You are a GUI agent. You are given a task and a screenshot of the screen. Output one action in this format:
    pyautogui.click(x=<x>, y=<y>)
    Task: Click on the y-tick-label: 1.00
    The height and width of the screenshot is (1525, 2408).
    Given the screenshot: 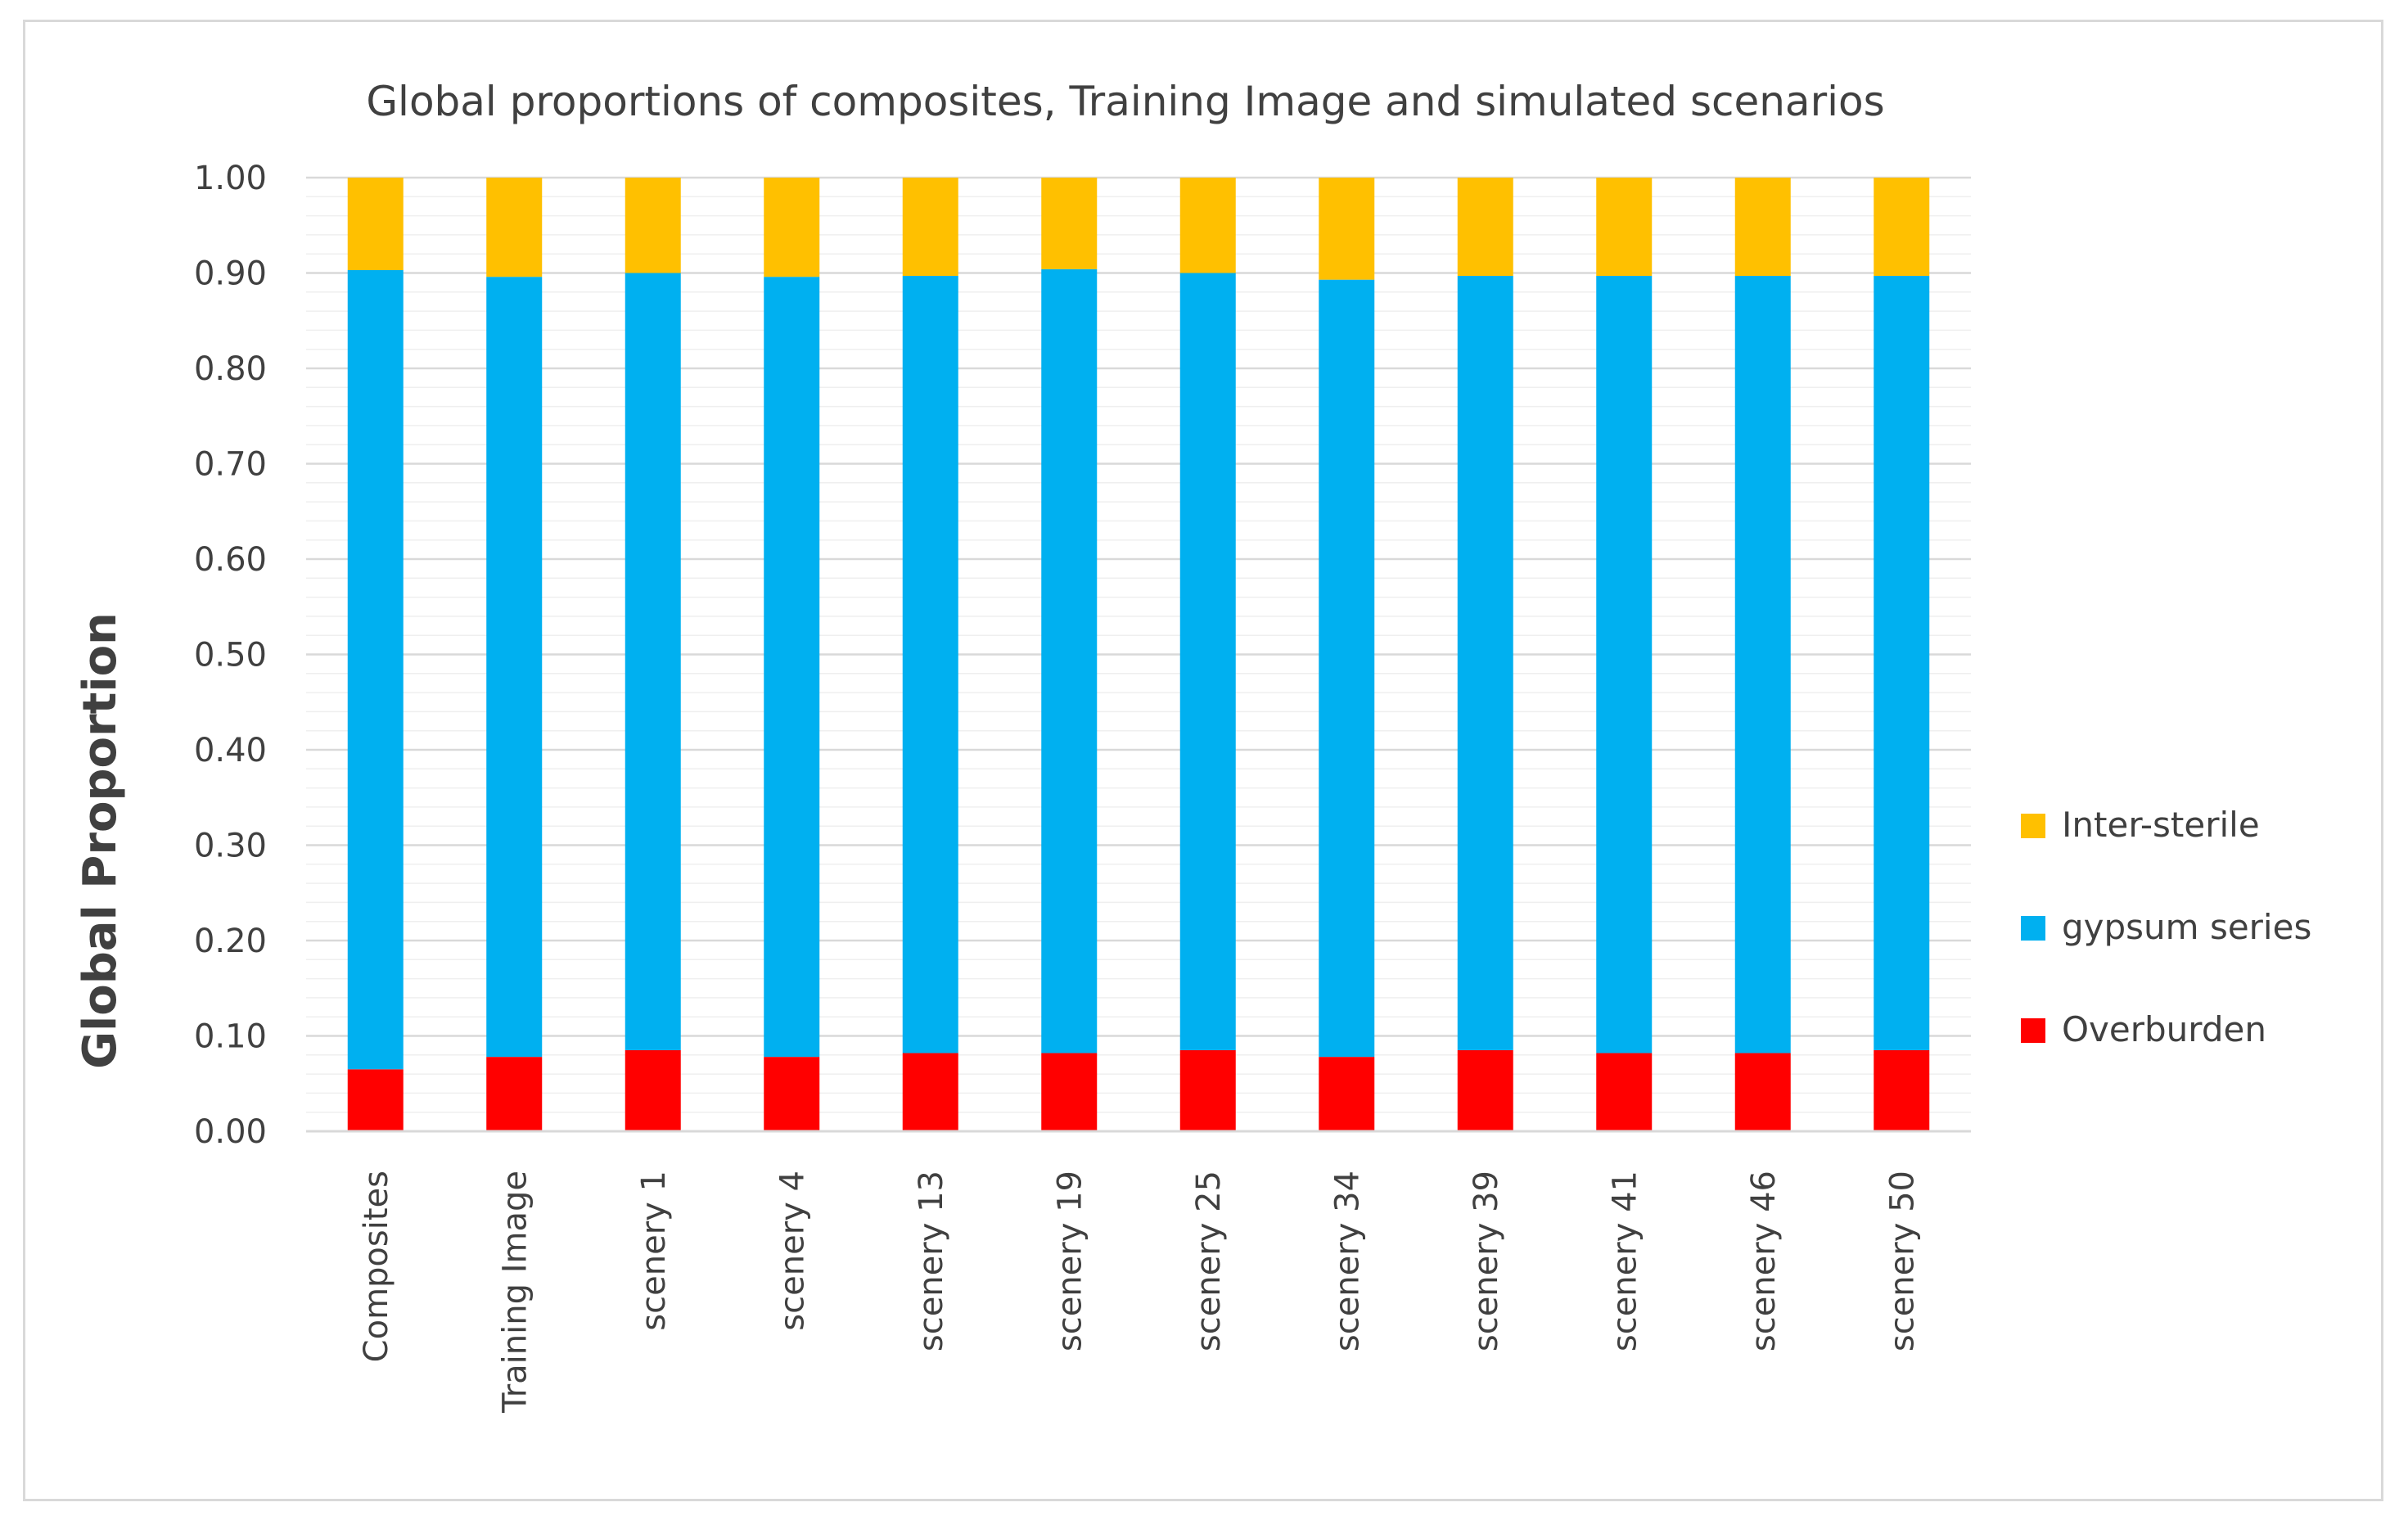 What is the action you would take?
    pyautogui.click(x=230, y=178)
    